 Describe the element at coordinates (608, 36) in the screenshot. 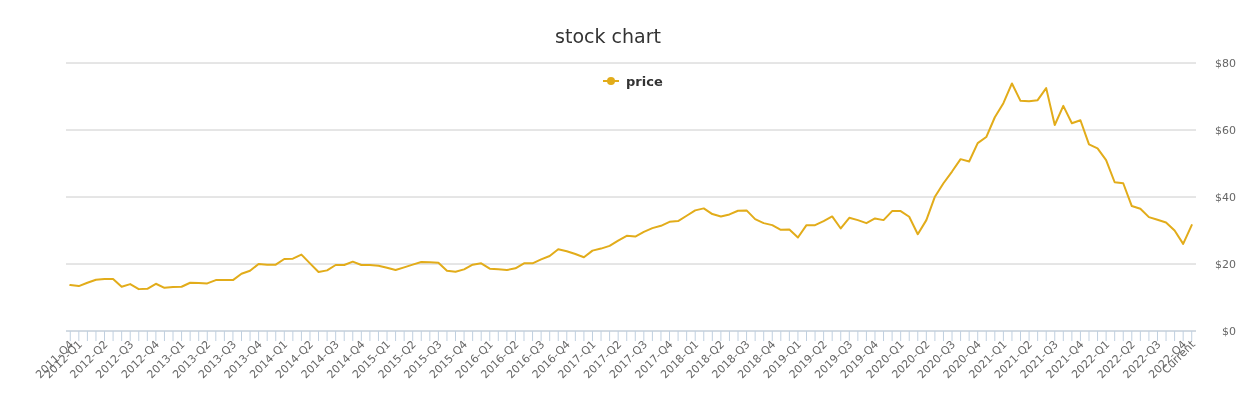

I see `chart-title: stock chart` at that location.